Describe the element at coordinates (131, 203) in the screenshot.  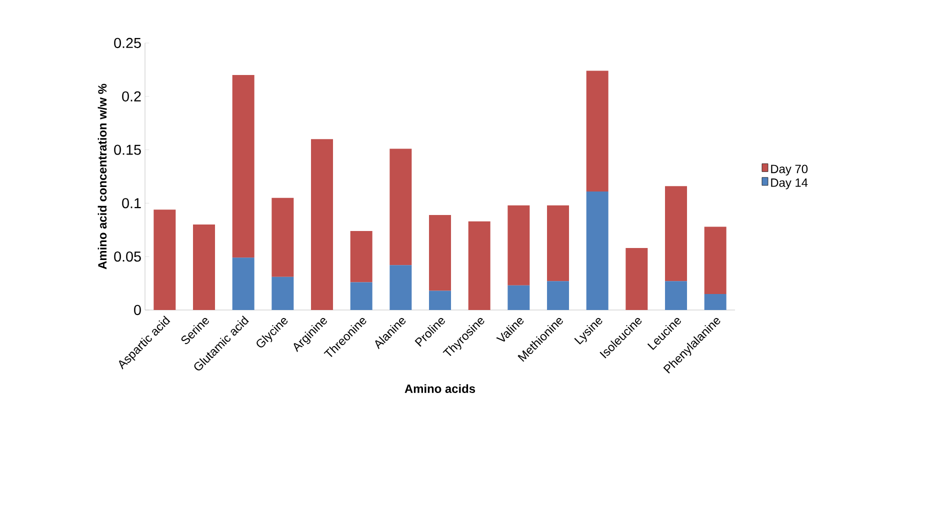
I see `y-tick-label: 0.1` at that location.